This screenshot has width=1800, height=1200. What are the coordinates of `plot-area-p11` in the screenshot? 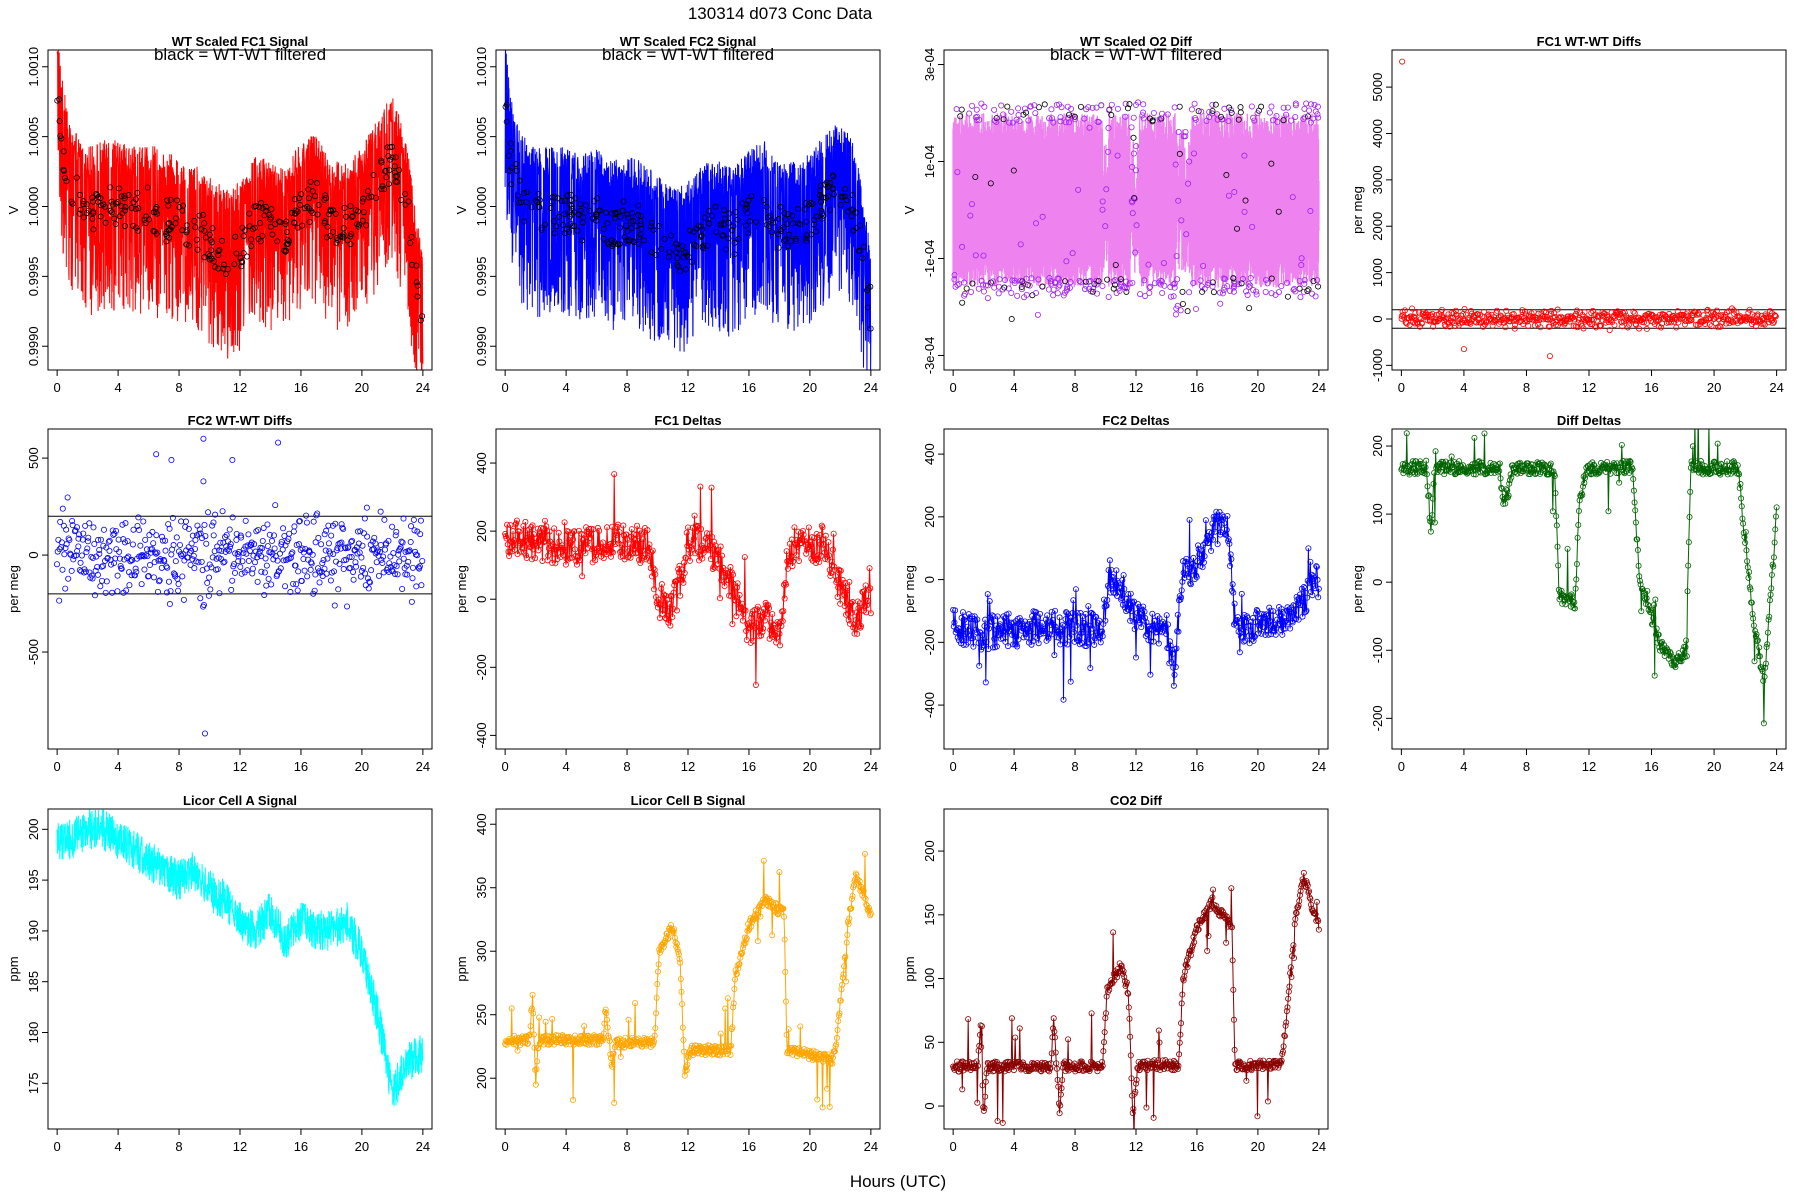 It's located at (1136, 999).